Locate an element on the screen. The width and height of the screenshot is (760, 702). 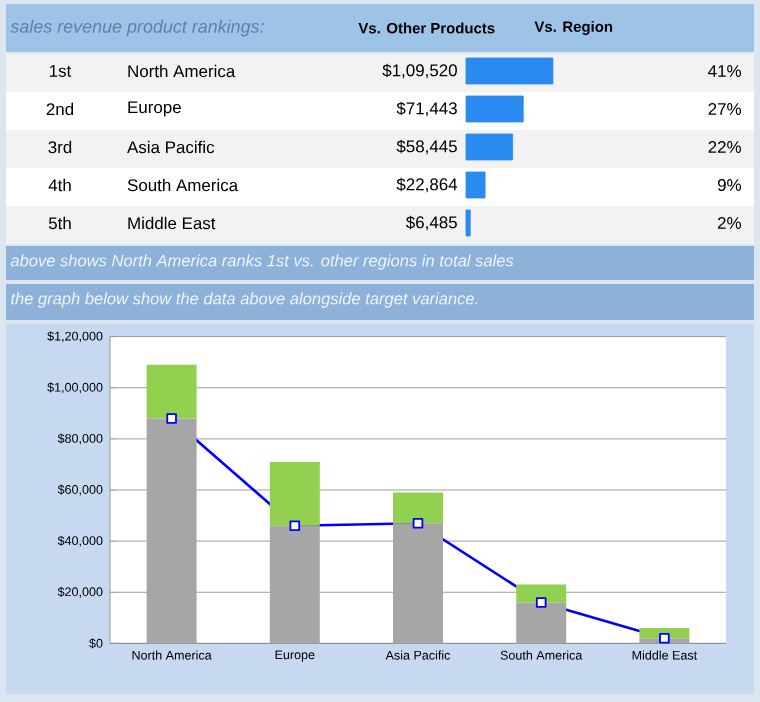
text: 3rd is located at coordinates (60, 147).